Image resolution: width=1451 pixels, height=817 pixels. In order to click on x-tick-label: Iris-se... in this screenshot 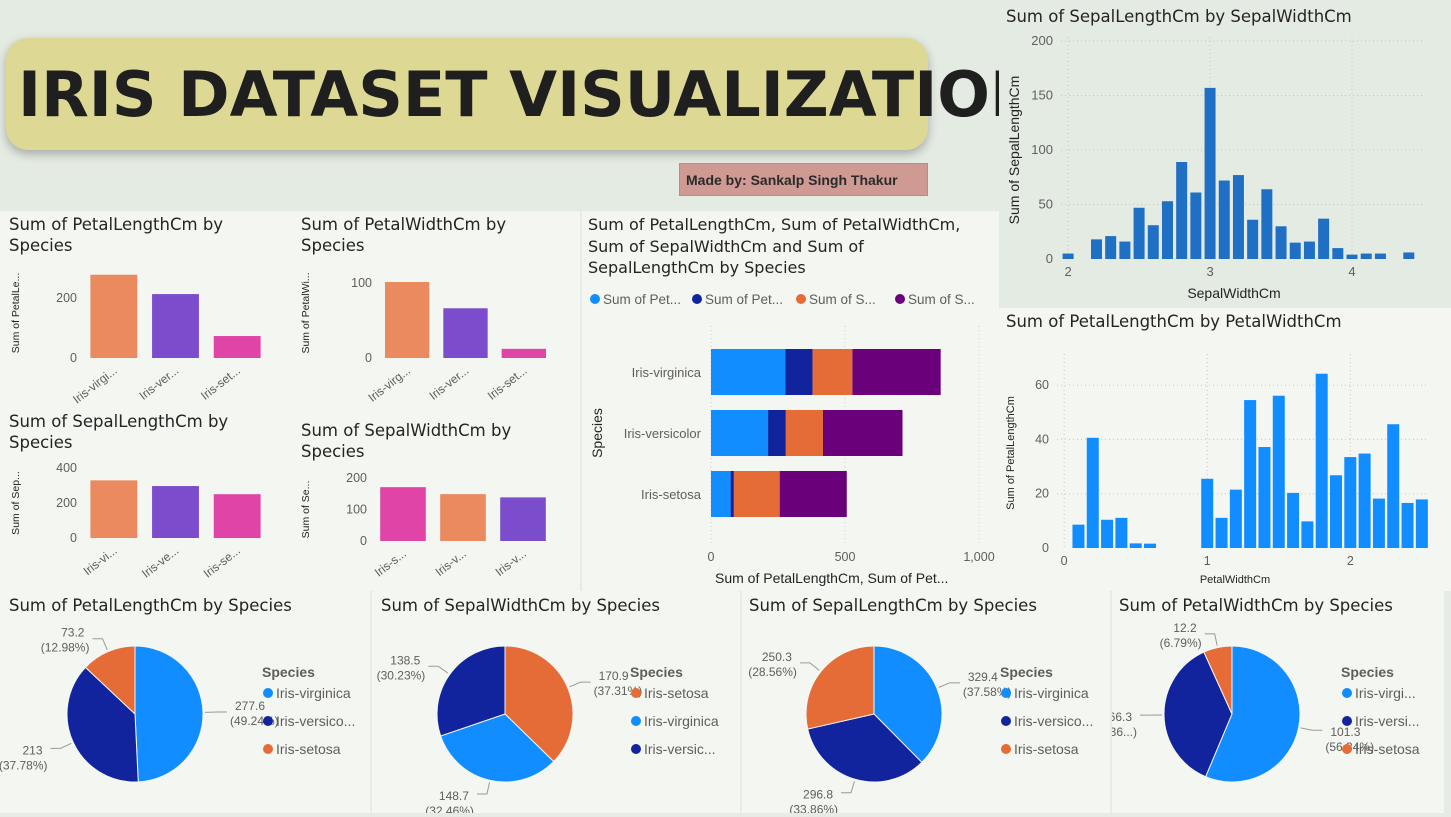, I will do `click(222, 561)`.